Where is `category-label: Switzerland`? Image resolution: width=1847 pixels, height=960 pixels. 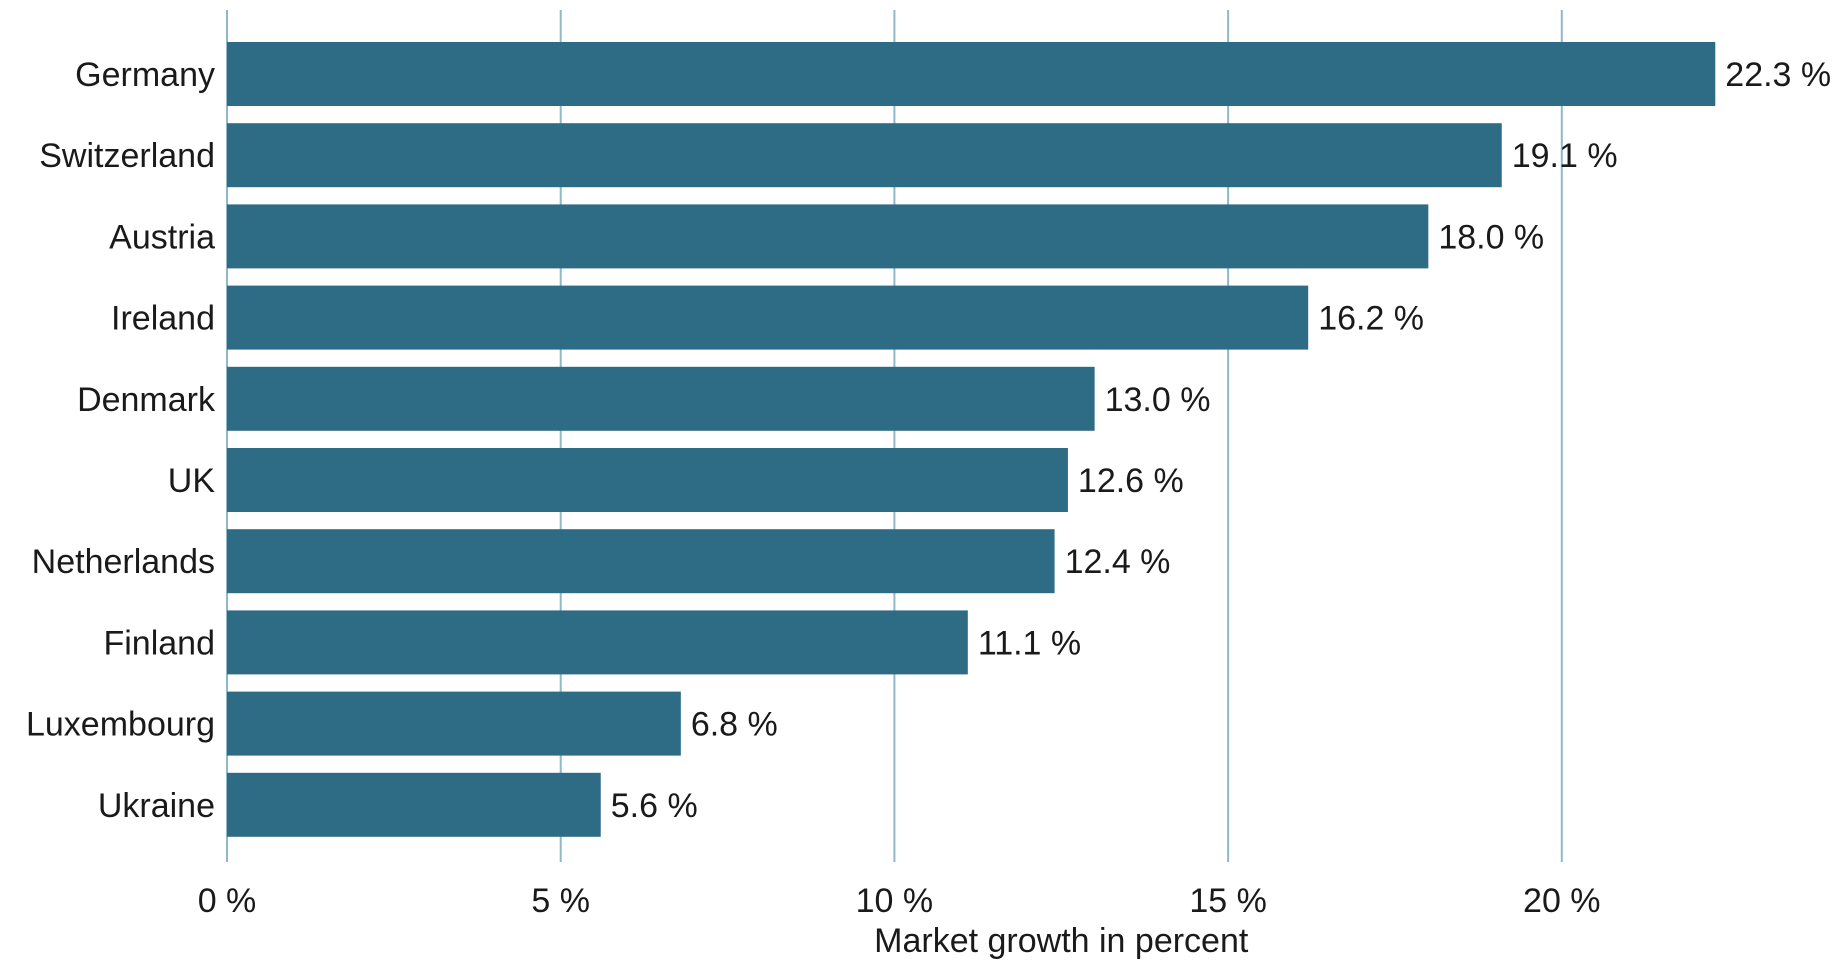
category-label: Switzerland is located at coordinates (127, 156).